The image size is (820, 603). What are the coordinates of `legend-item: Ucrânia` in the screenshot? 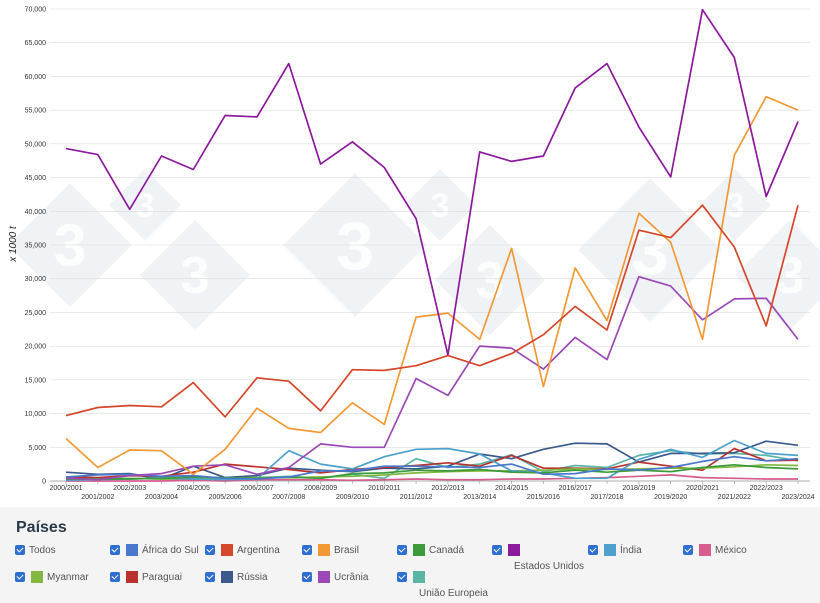 It's located at (335, 577).